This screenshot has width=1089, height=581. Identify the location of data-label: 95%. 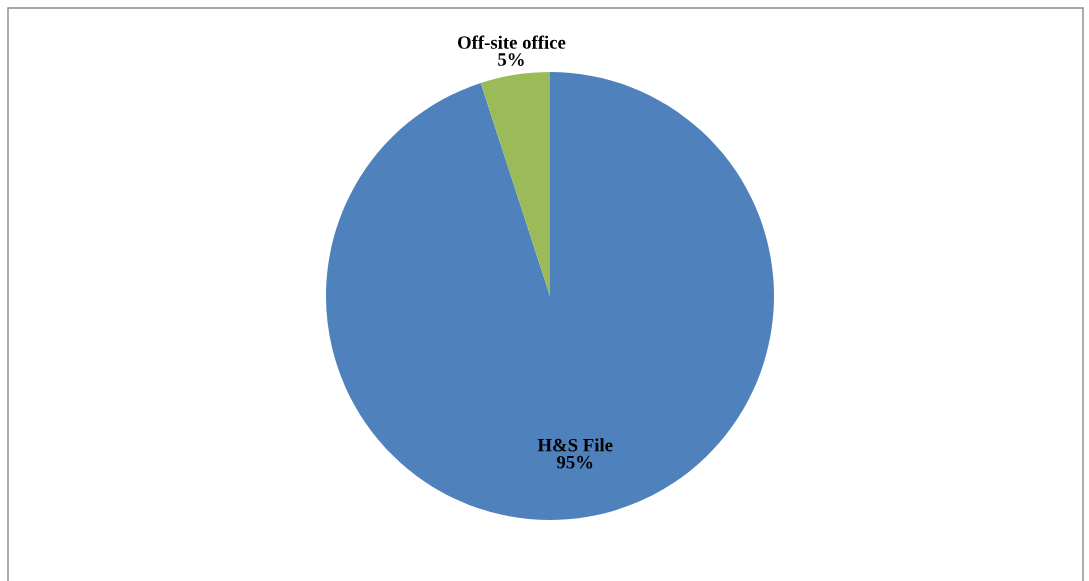
(574, 462).